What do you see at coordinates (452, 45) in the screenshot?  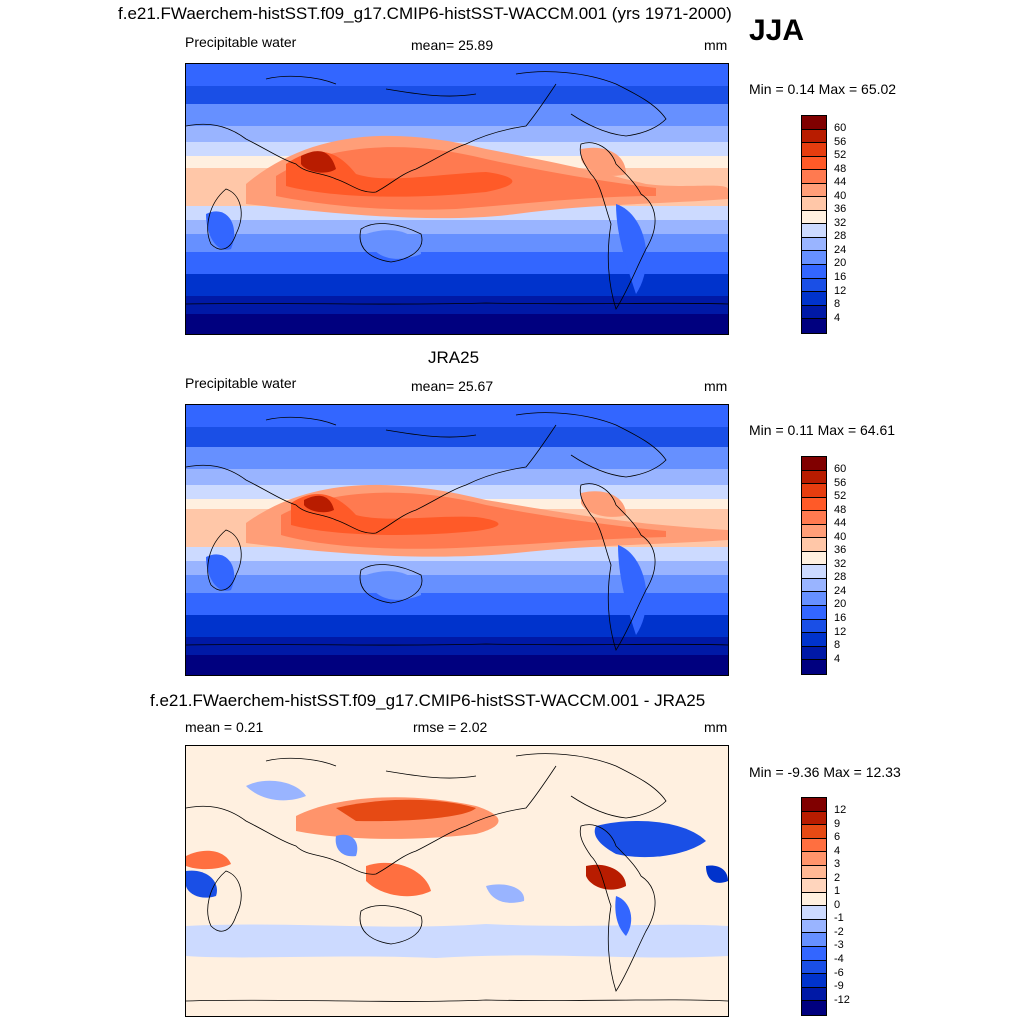 I see `panel1-mean: mean= 25.89` at bounding box center [452, 45].